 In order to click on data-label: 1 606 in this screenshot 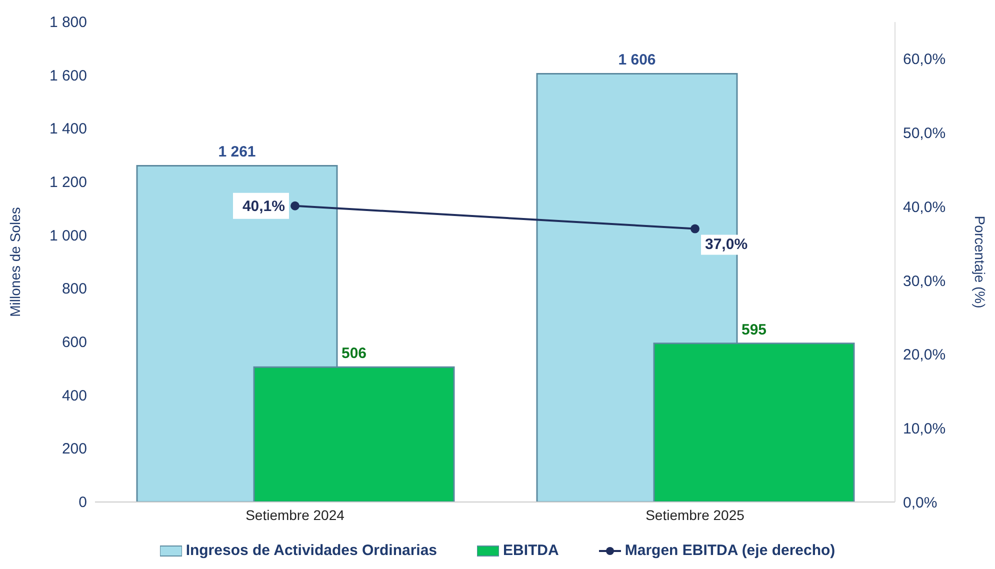, I will do `click(637, 60)`.